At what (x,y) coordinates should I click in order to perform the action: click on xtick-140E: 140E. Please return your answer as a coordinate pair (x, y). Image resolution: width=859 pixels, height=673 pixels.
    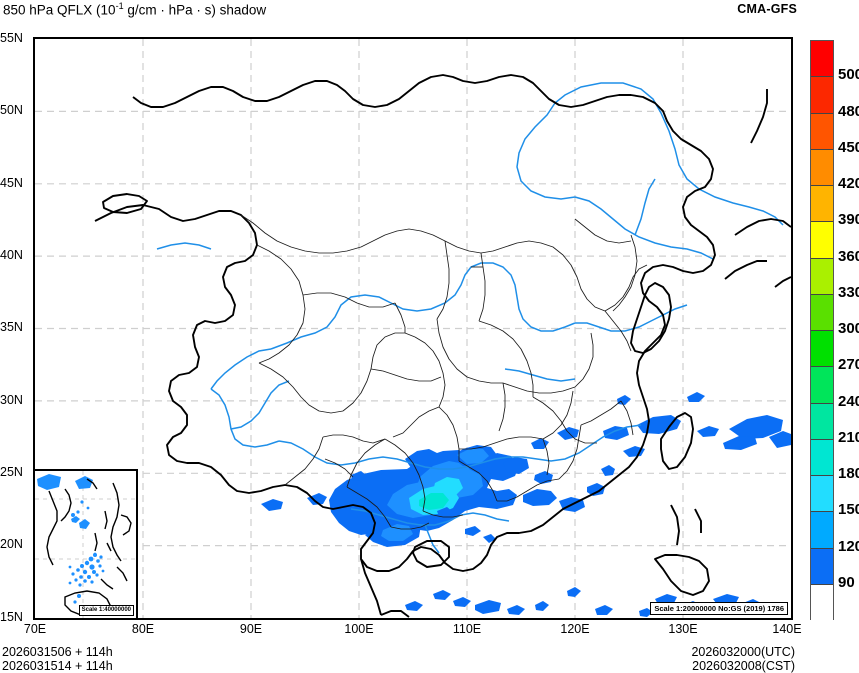
    Looking at the image, I should click on (787, 629).